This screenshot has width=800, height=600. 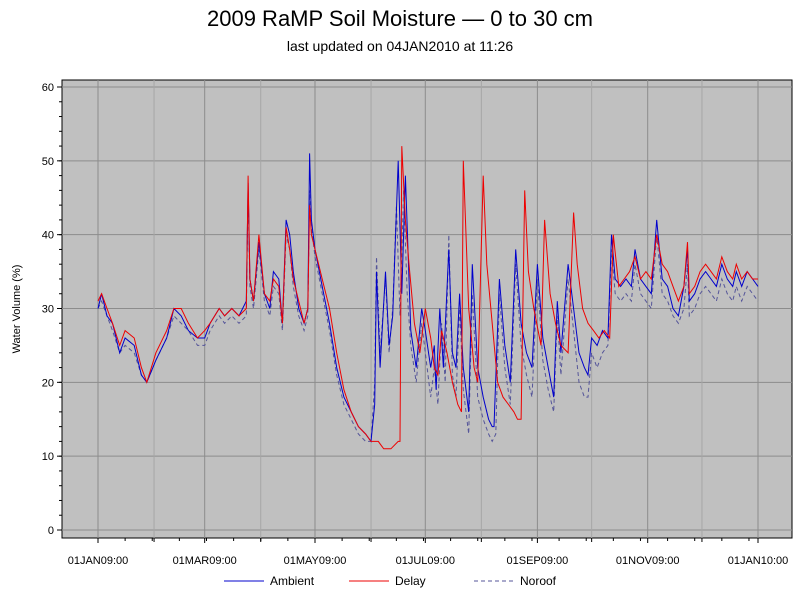 What do you see at coordinates (48, 236) in the screenshot?
I see `y-tick-label: 40` at bounding box center [48, 236].